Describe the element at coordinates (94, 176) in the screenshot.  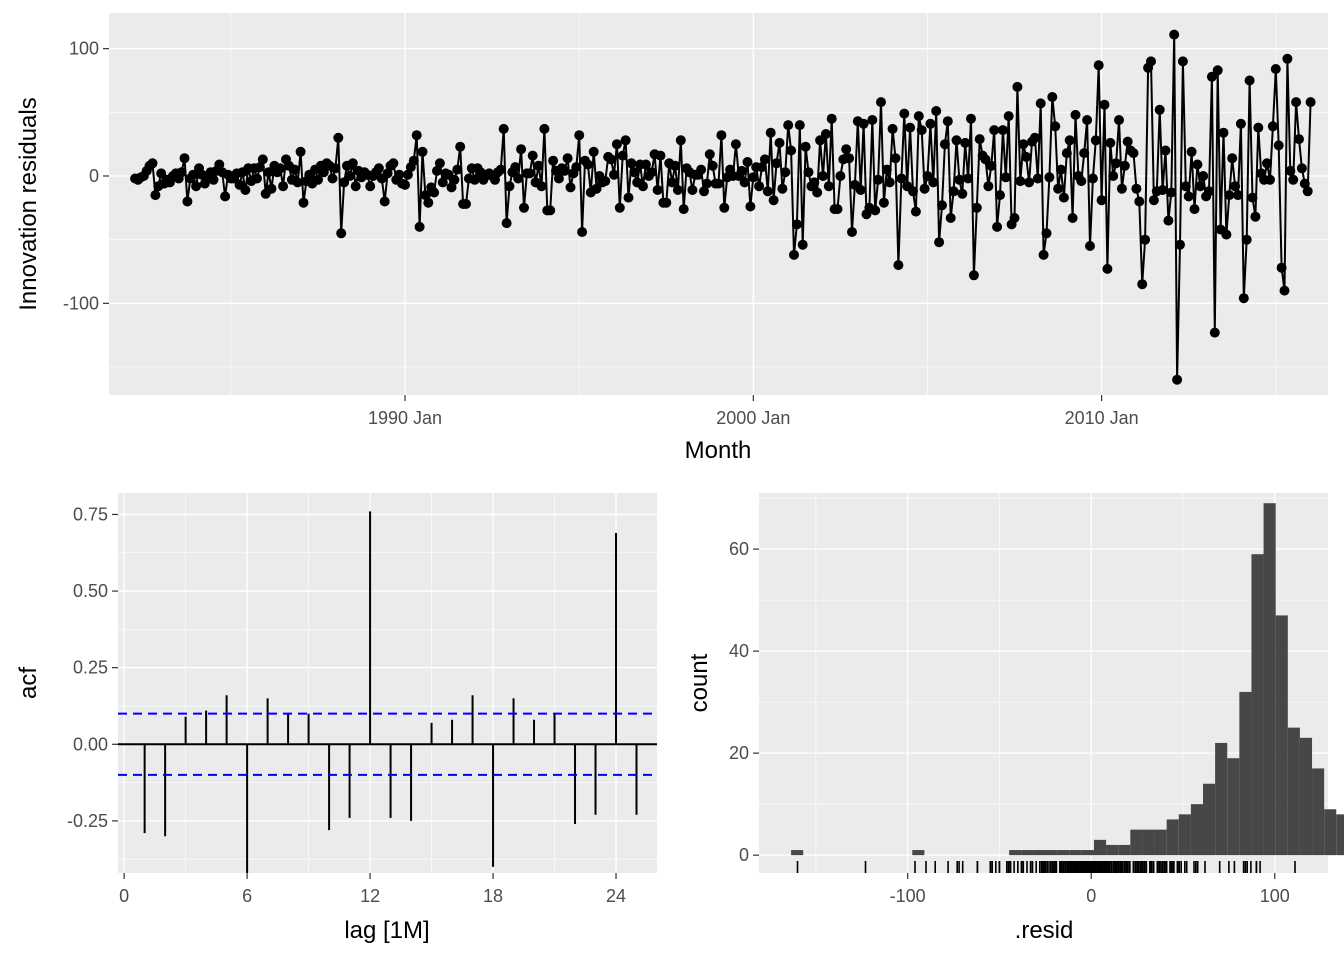
I see `residuals-y-tick-label: 0` at that location.